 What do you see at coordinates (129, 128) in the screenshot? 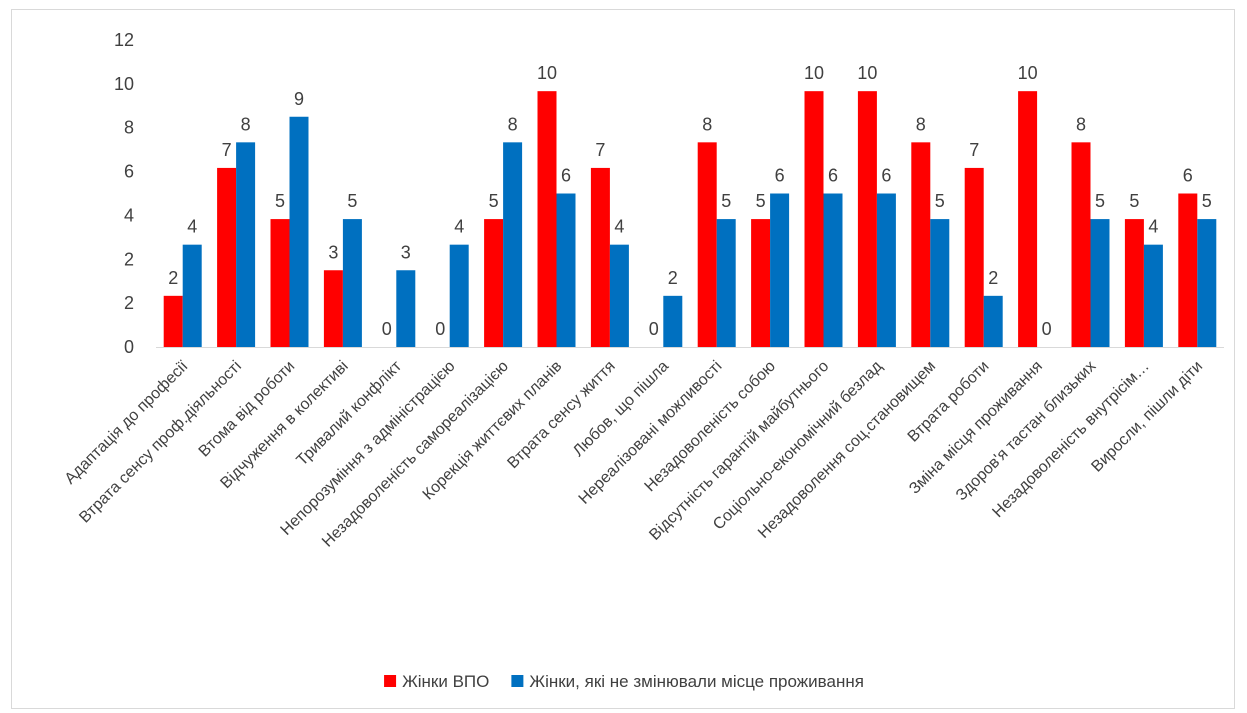
I see `y-tick-label: 8` at bounding box center [129, 128].